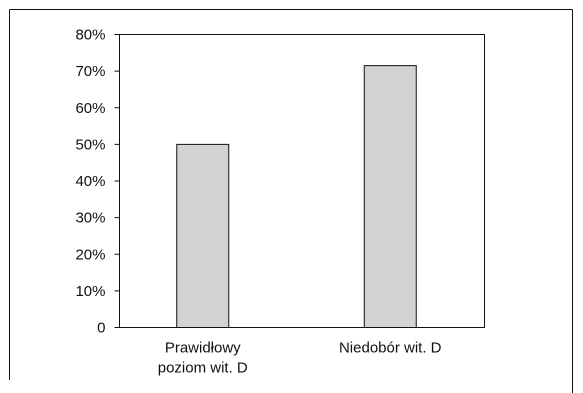  What do you see at coordinates (203, 348) in the screenshot?
I see `x-category-label: Prawidłowy` at bounding box center [203, 348].